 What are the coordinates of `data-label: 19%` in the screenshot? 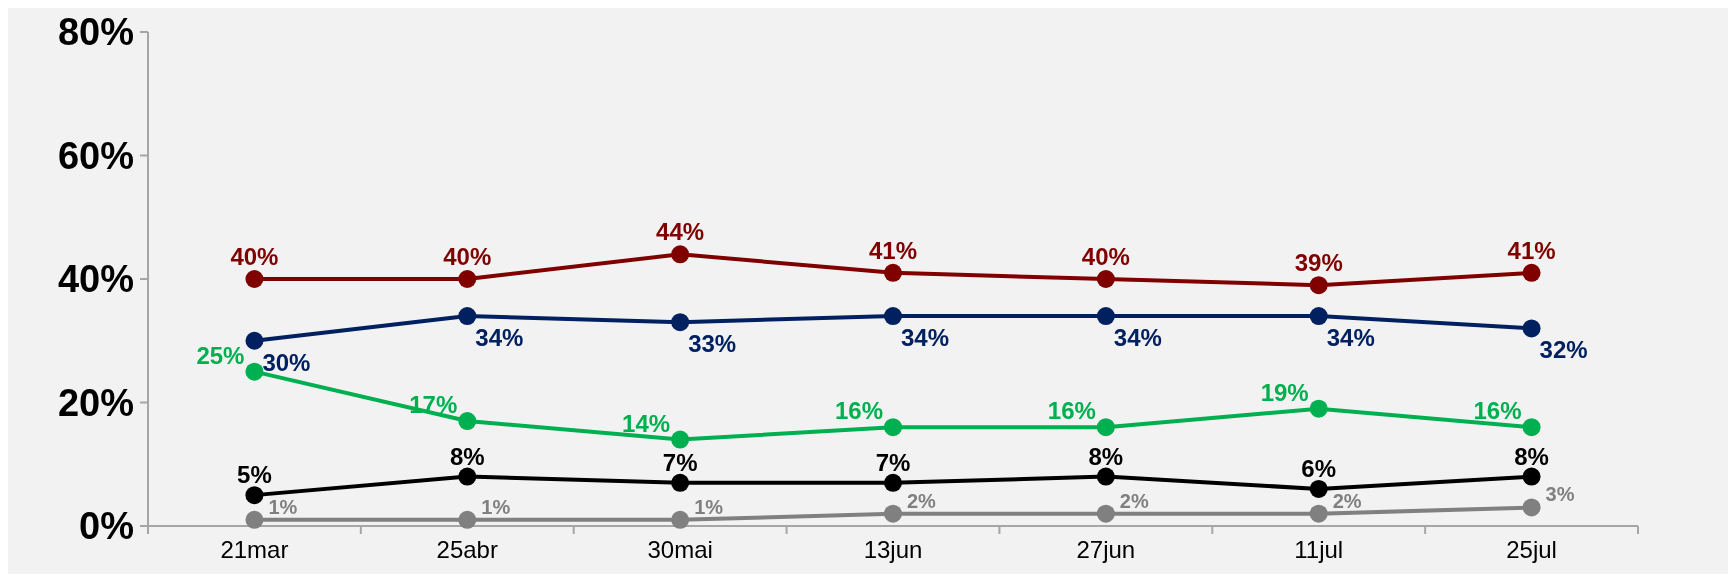 It's located at (1284, 392).